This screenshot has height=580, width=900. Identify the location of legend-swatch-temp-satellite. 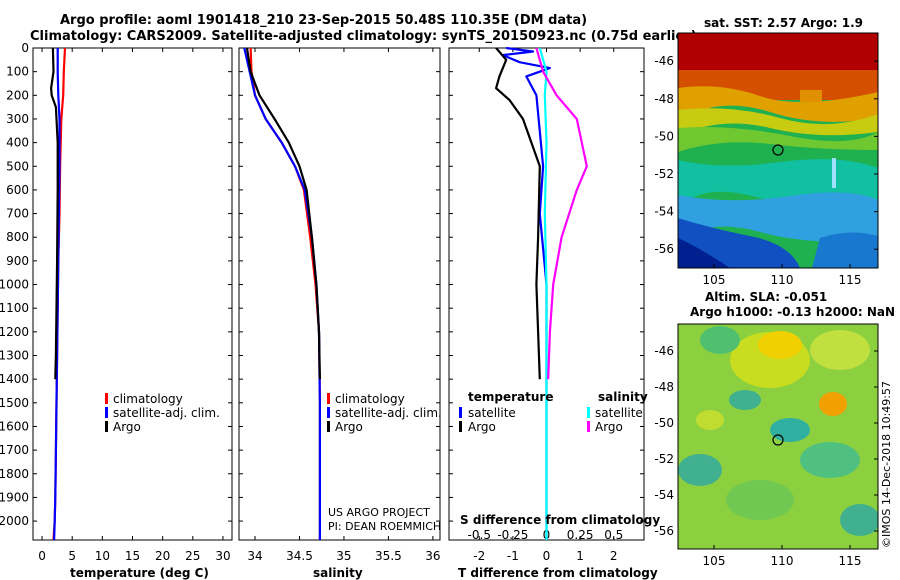
(460, 412).